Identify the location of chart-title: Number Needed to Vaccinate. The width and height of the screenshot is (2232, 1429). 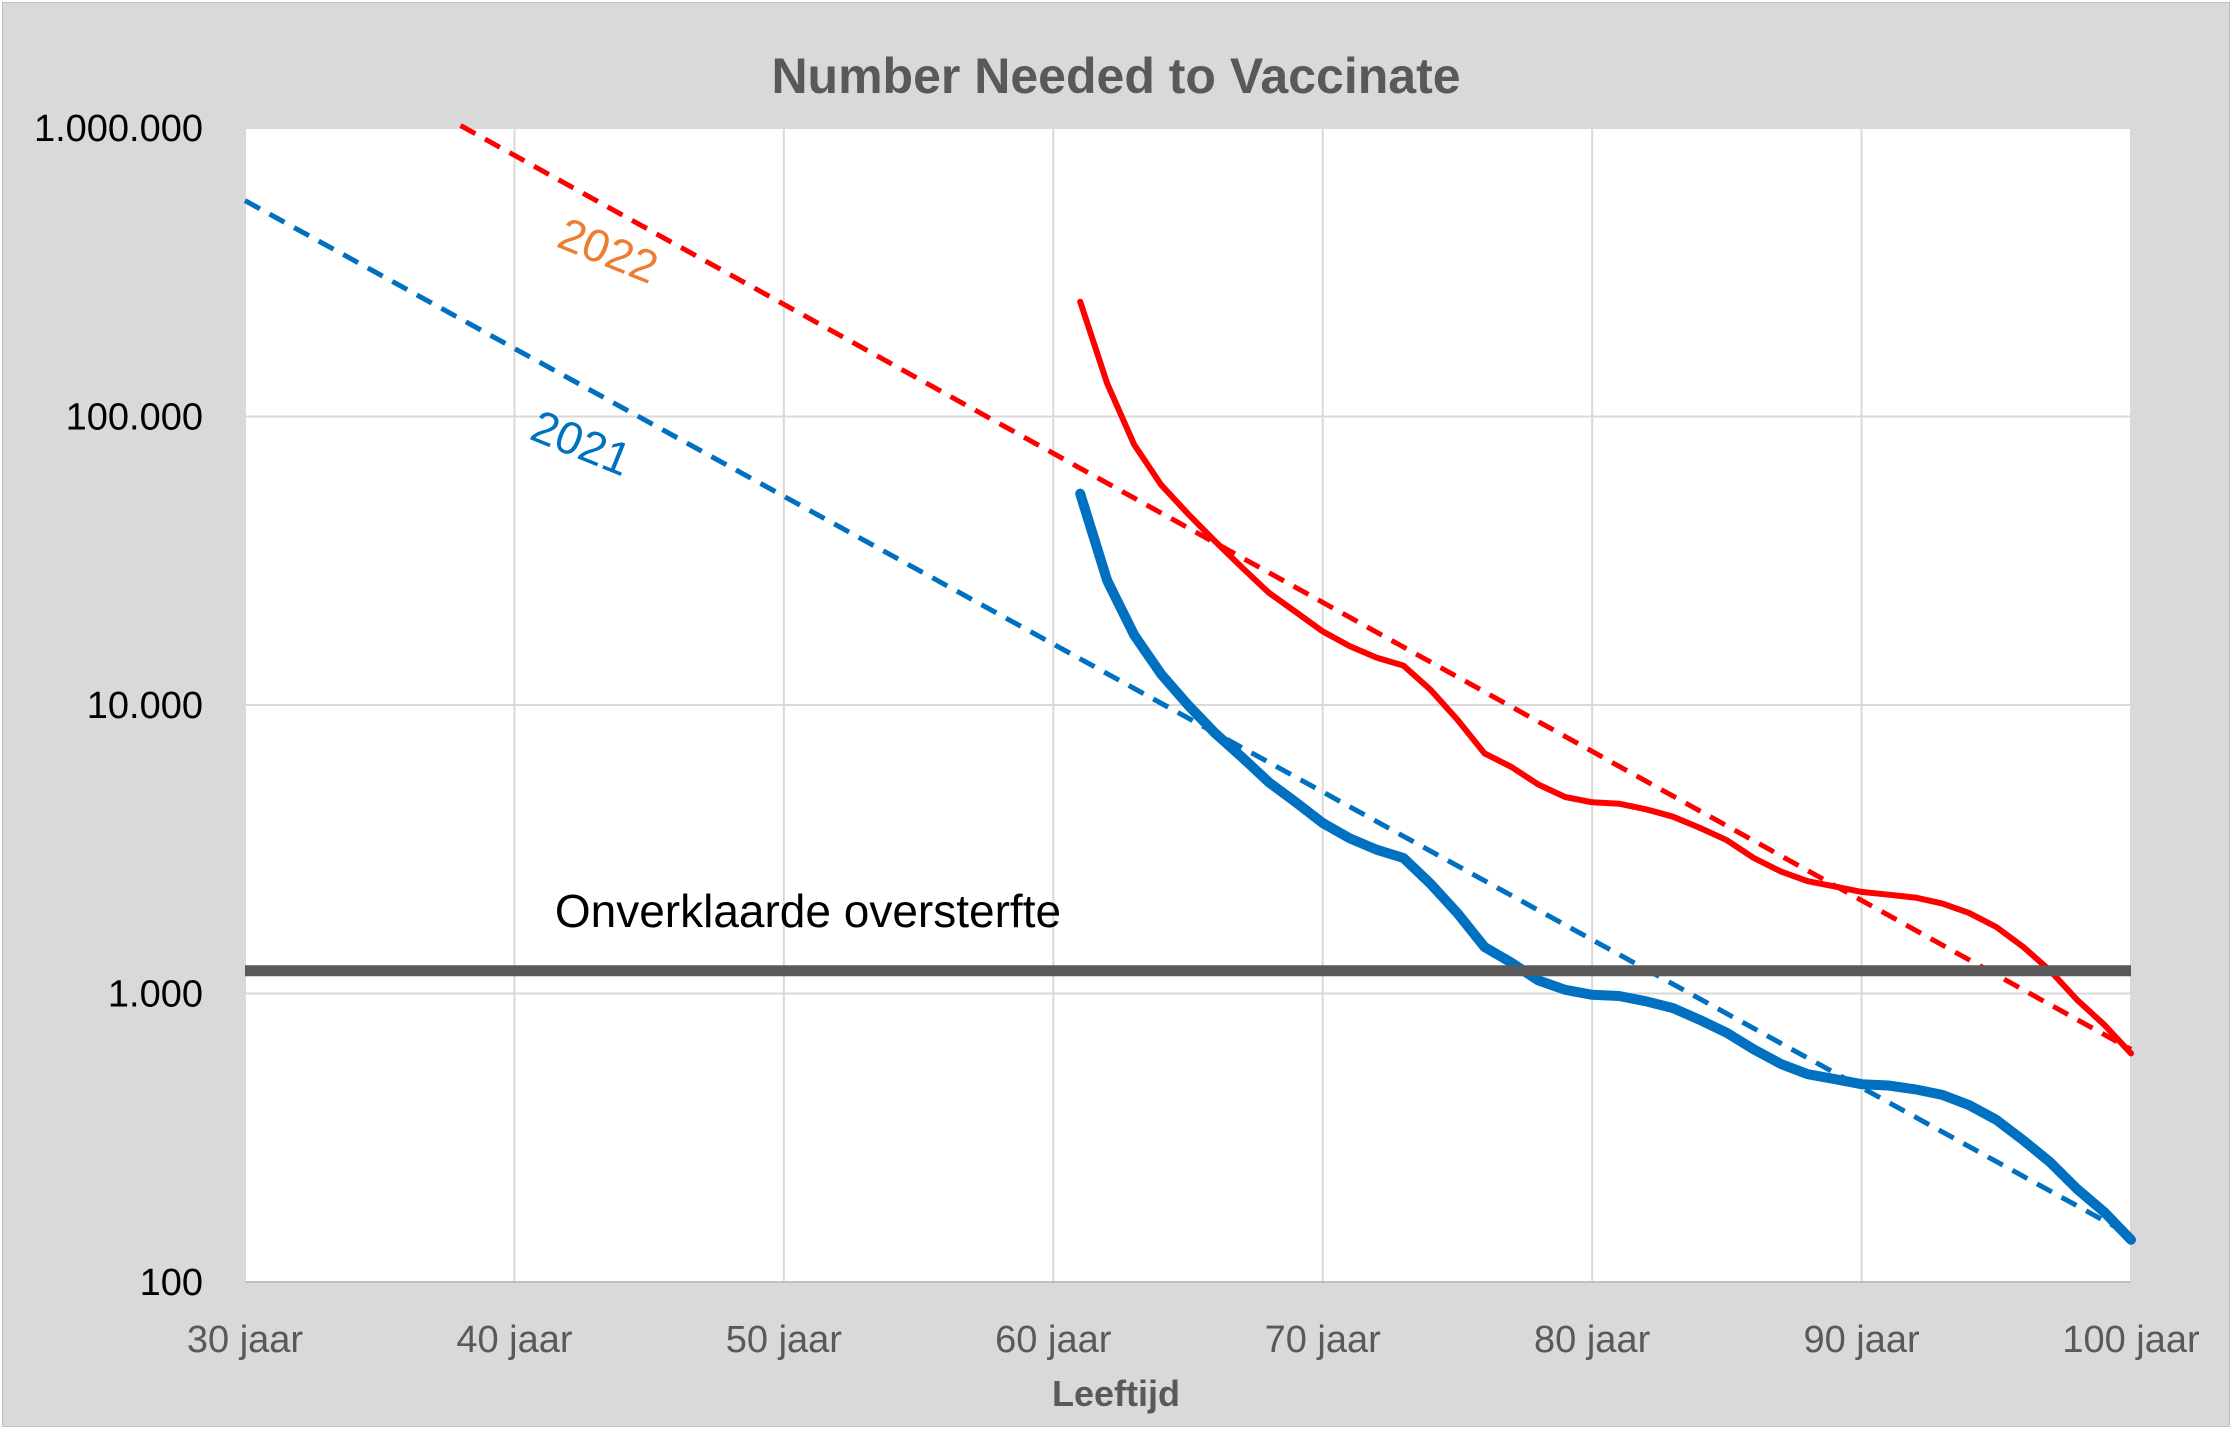
(1115, 76).